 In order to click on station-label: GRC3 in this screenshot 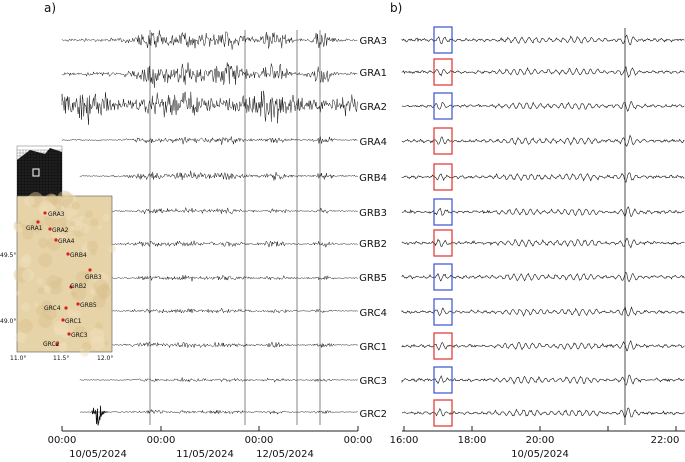, I will do `click(79, 335)`.